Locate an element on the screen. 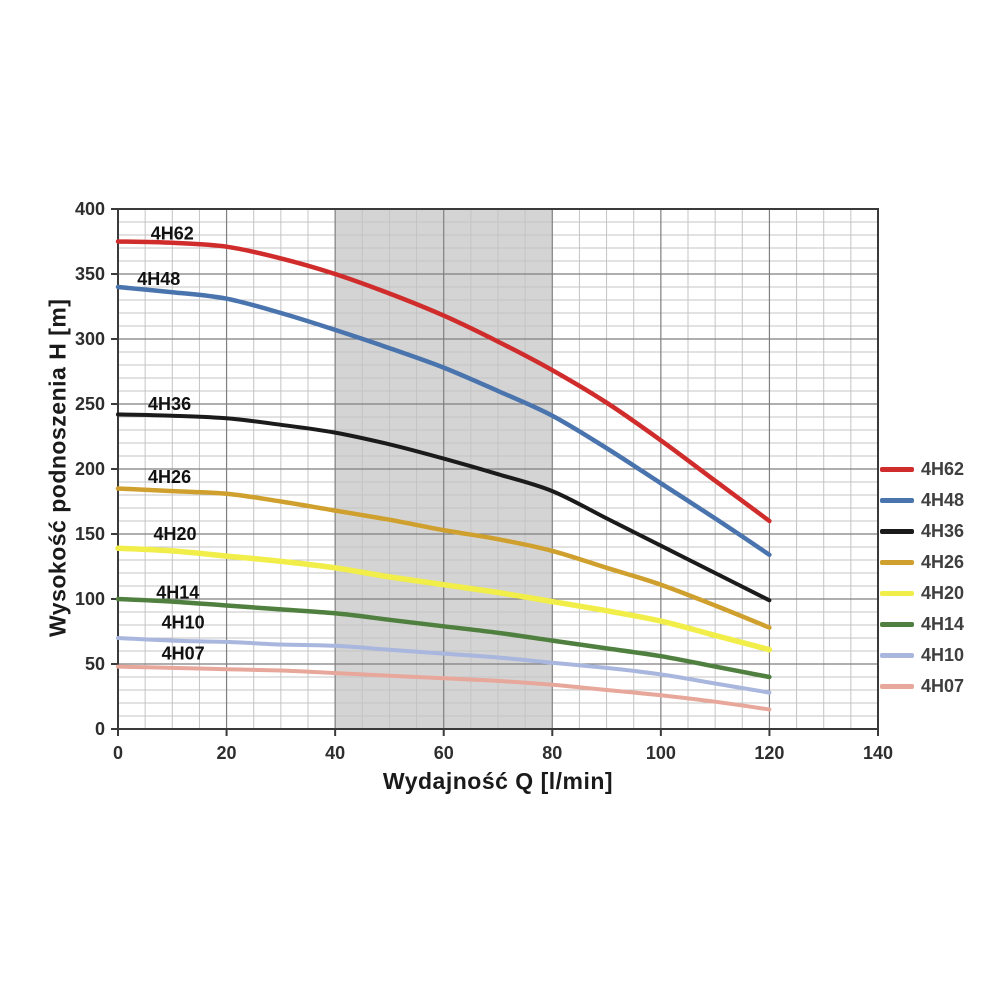 This screenshot has width=1000, height=1000. svg-text: 250 is located at coordinates (90, 404).